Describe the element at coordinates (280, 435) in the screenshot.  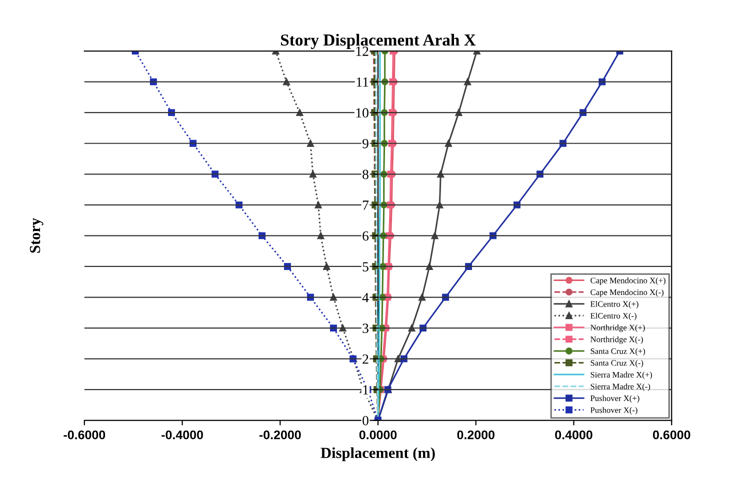
I see `x-tick-label: -0.2000` at that location.